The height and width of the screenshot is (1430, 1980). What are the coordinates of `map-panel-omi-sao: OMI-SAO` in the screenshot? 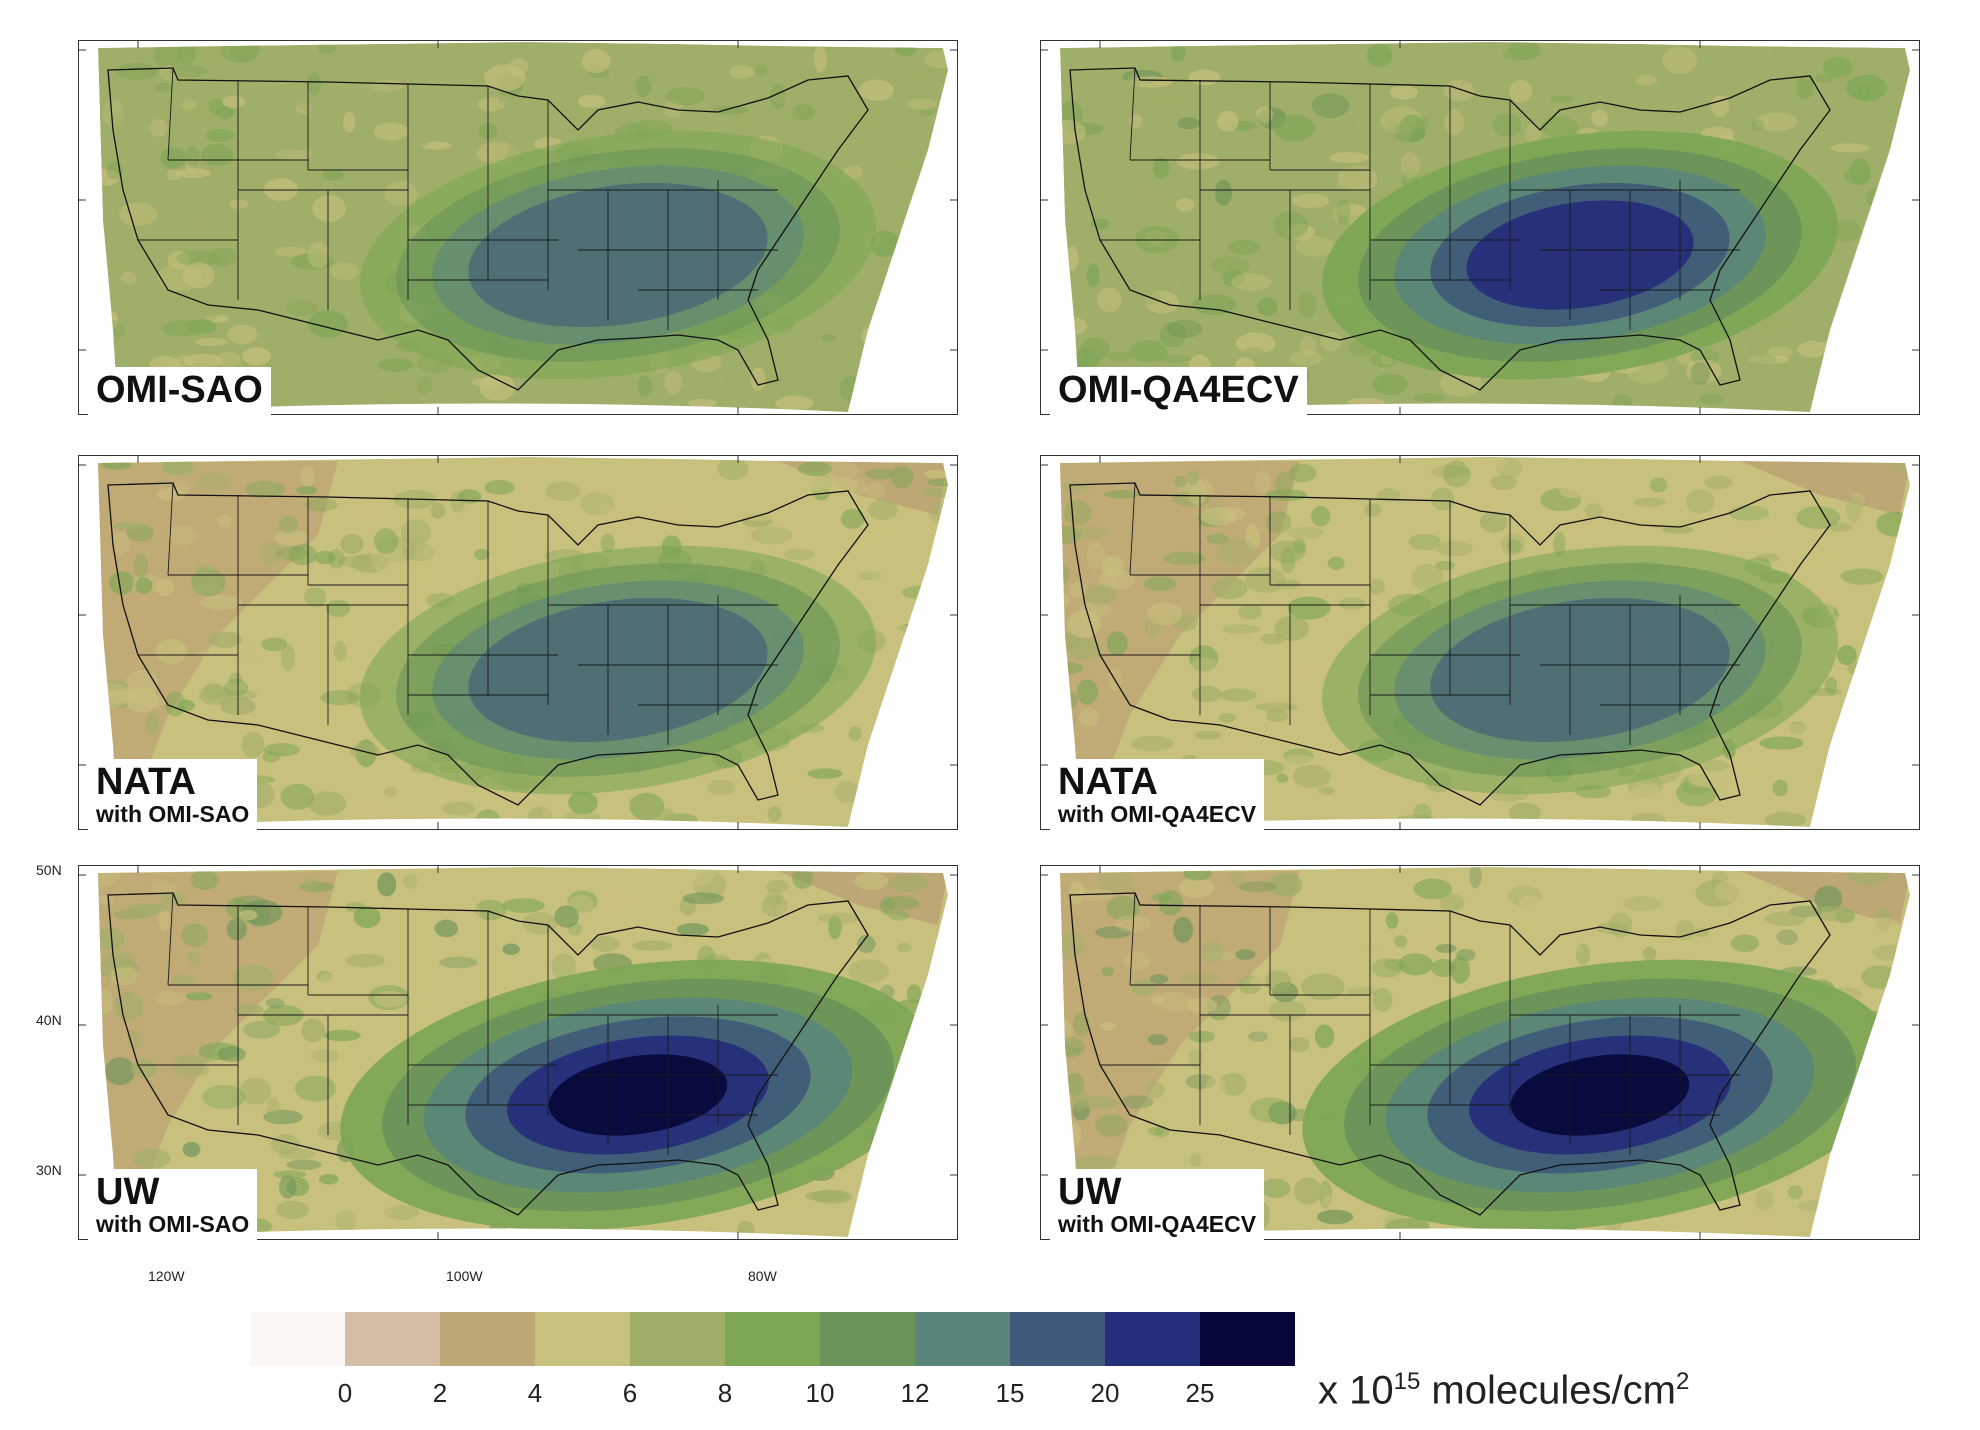 It's located at (518, 227).